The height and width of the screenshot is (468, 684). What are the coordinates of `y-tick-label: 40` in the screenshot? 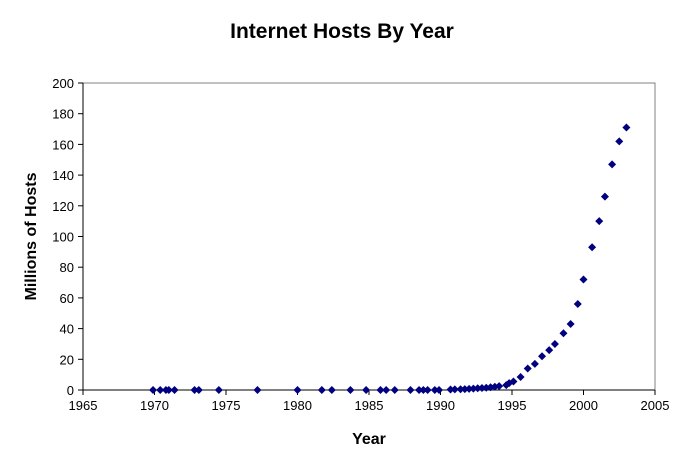 It's located at (67, 329).